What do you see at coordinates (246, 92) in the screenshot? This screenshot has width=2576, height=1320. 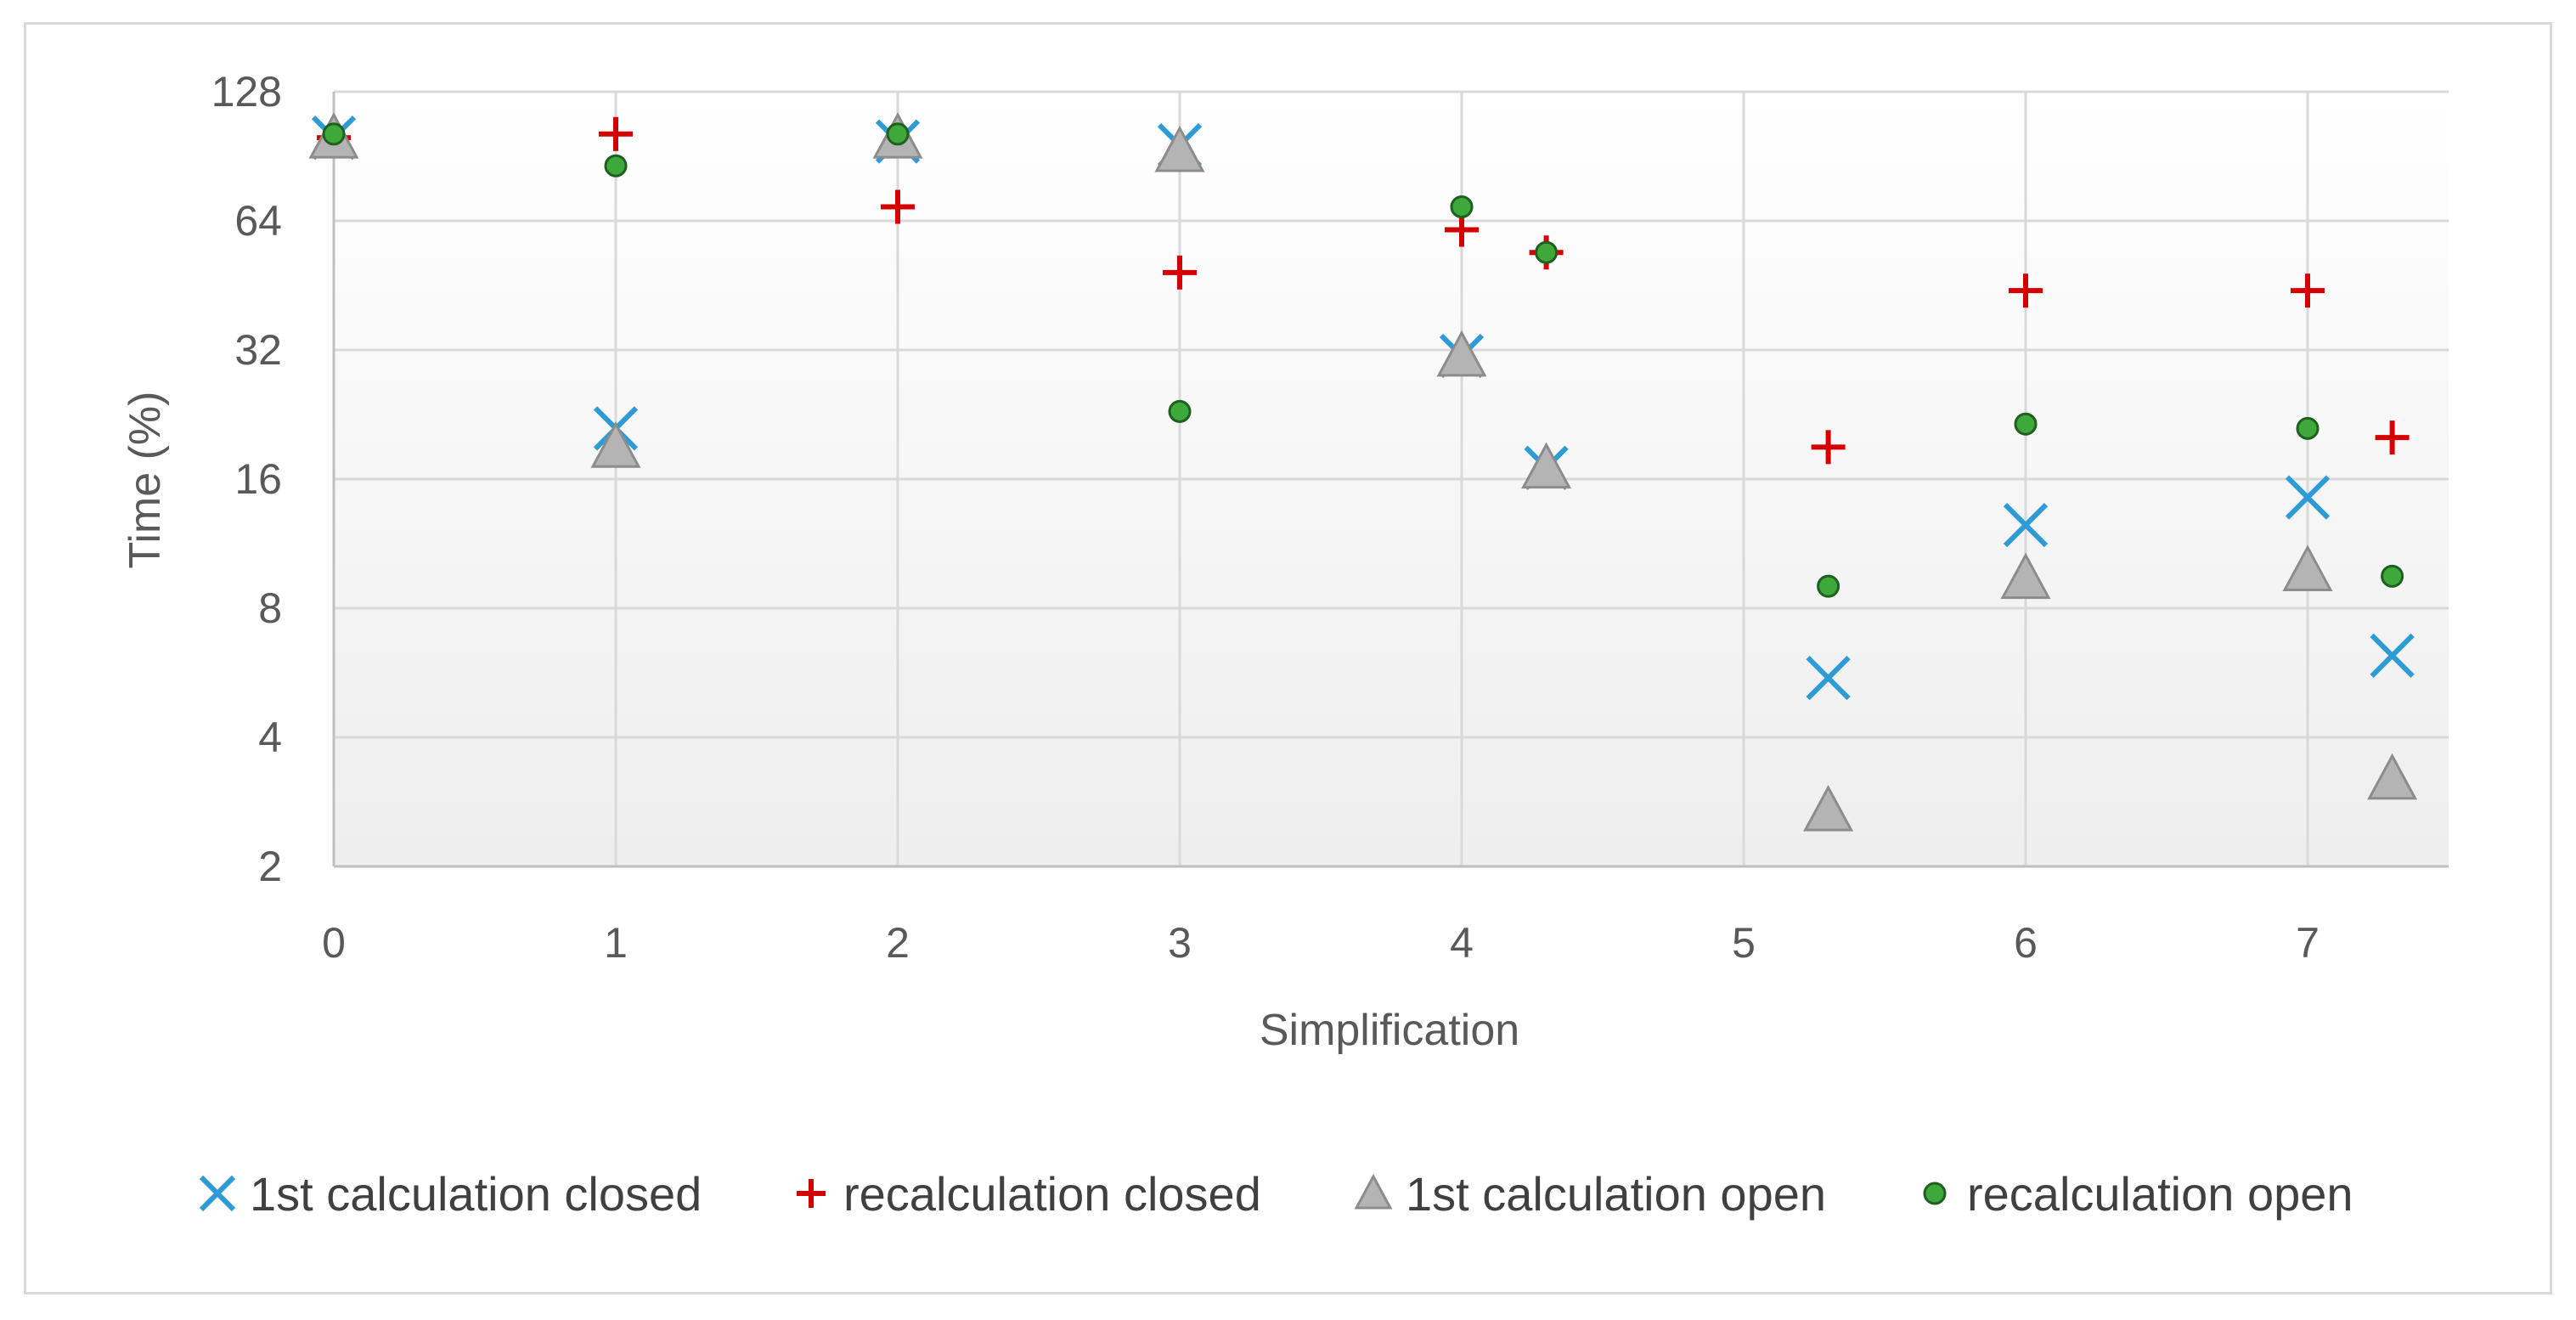 I see `y-tick-label: 128` at bounding box center [246, 92].